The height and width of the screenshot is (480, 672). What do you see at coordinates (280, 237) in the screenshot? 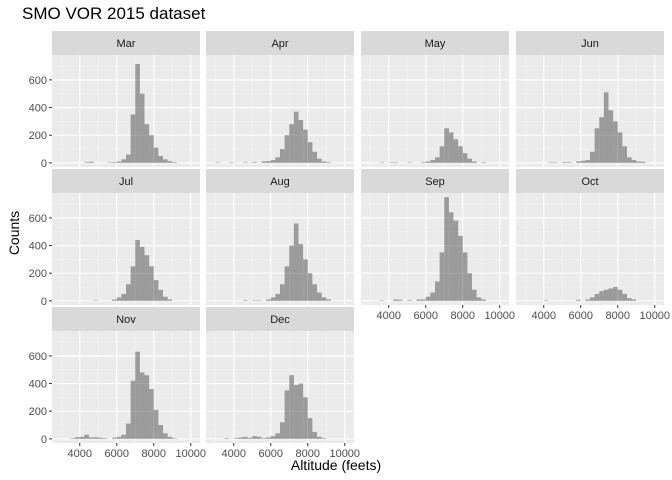
I see `facet-panel-aug: Aug` at bounding box center [280, 237].